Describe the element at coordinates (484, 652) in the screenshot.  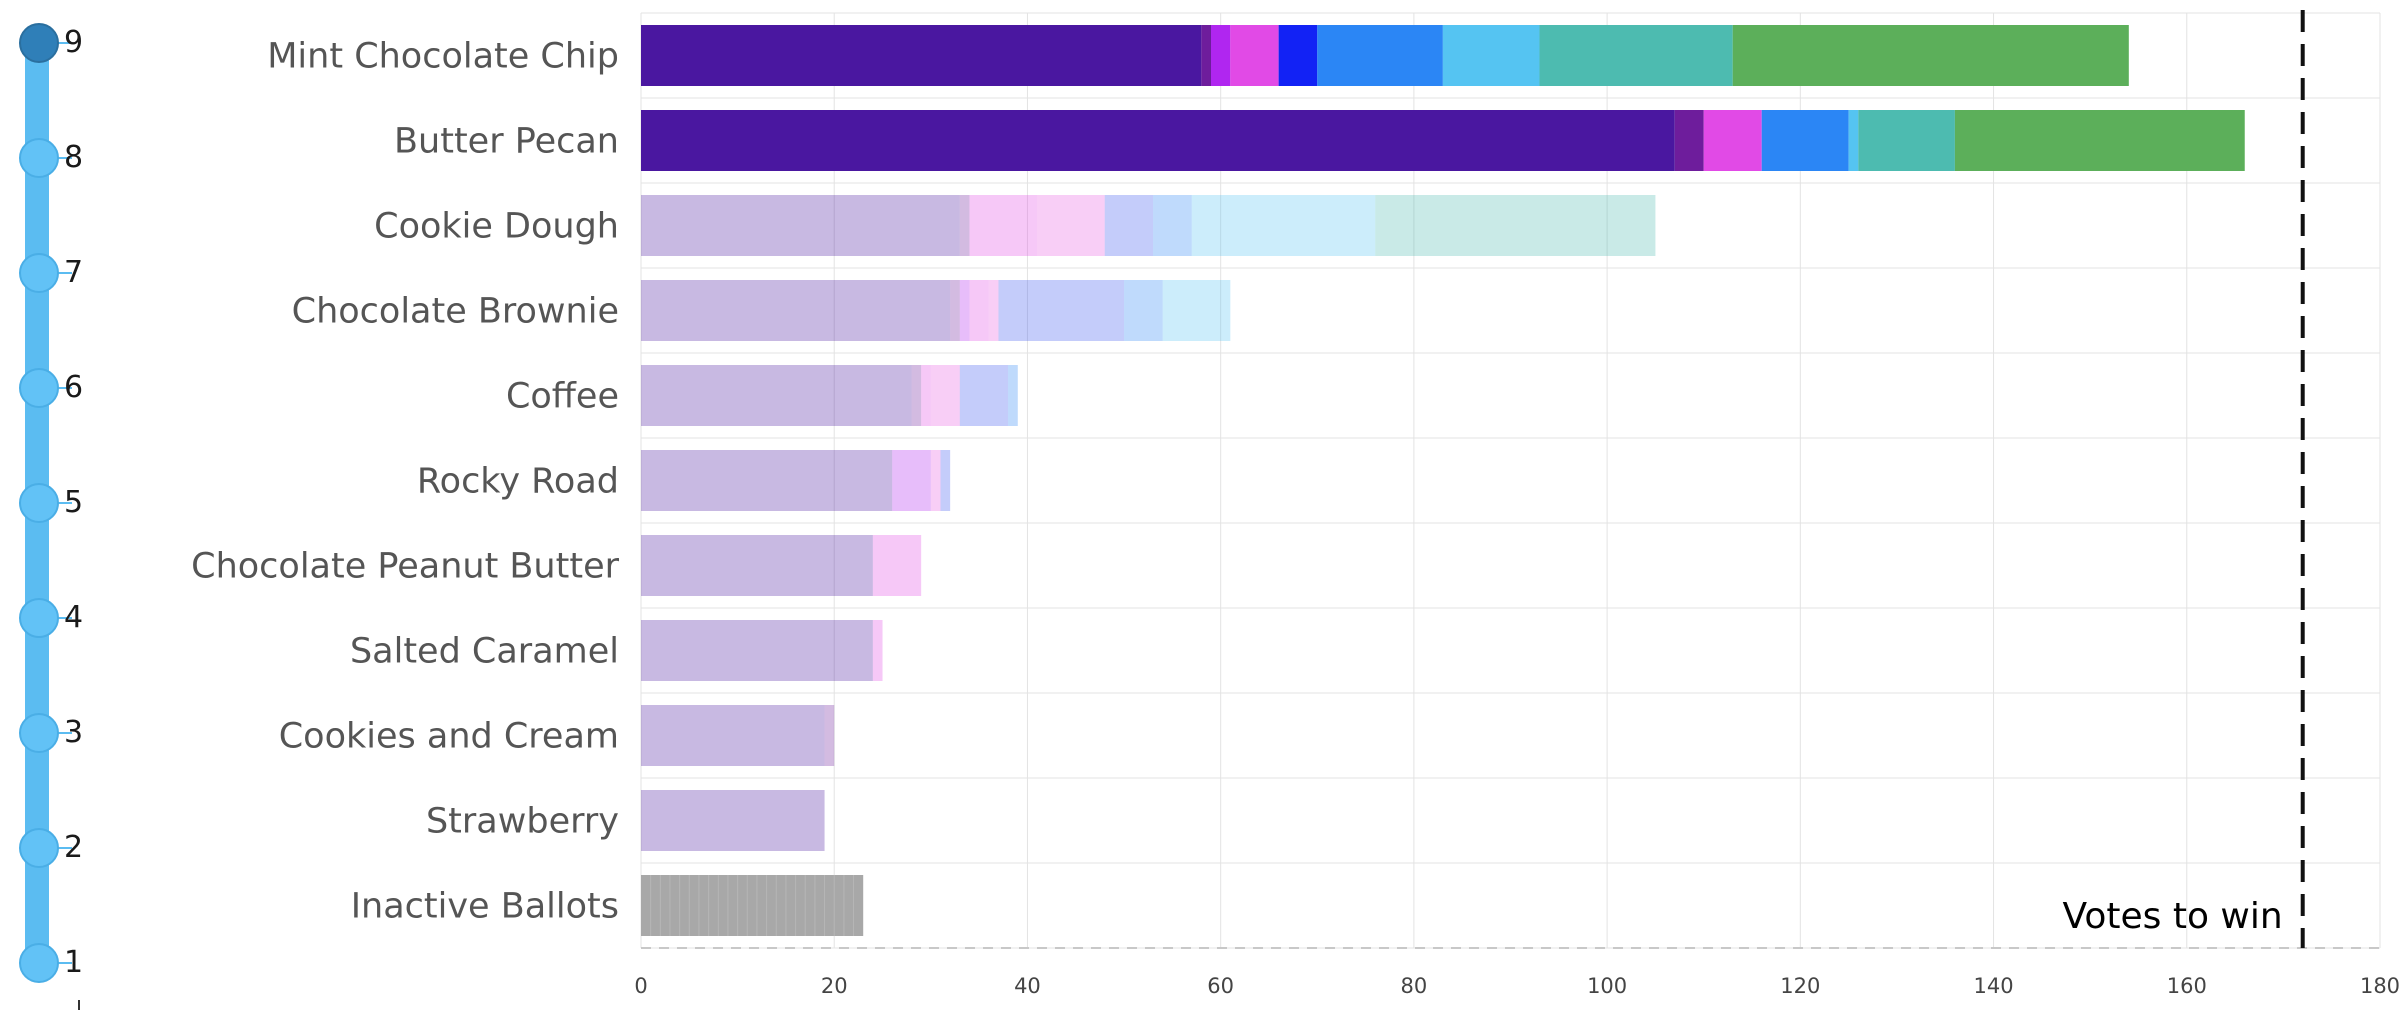
I see `category-label: Salted Caramel` at that location.